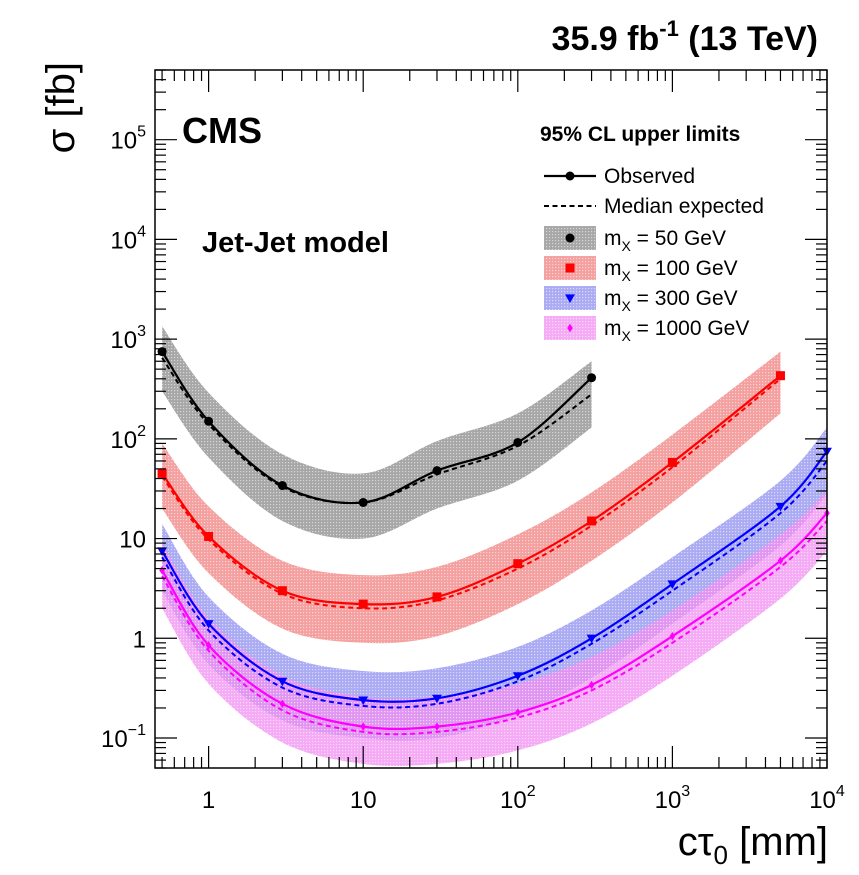  Describe the element at coordinates (684, 206) in the screenshot. I see `legend-expected-label: Median expected` at that location.